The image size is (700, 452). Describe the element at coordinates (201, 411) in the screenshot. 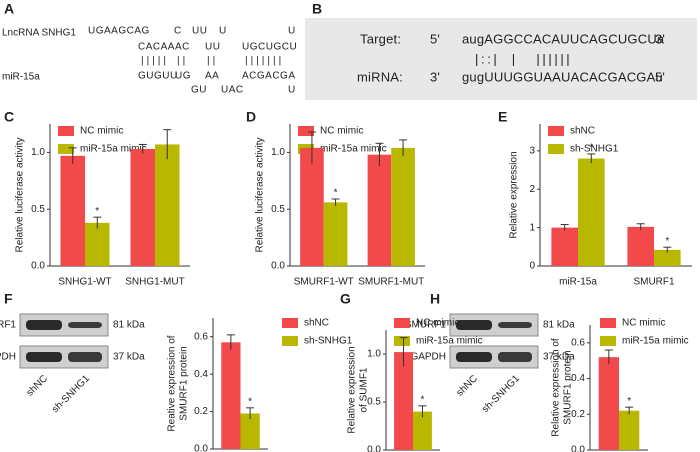

I see `y-tick-label: 0.2` at that location.